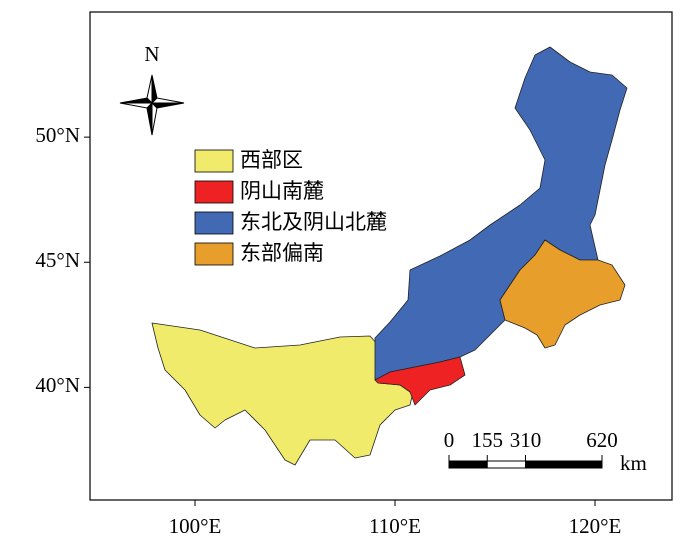 The height and width of the screenshot is (560, 700). What do you see at coordinates (562, 294) in the screenshot?
I see `region-east-south` at bounding box center [562, 294].